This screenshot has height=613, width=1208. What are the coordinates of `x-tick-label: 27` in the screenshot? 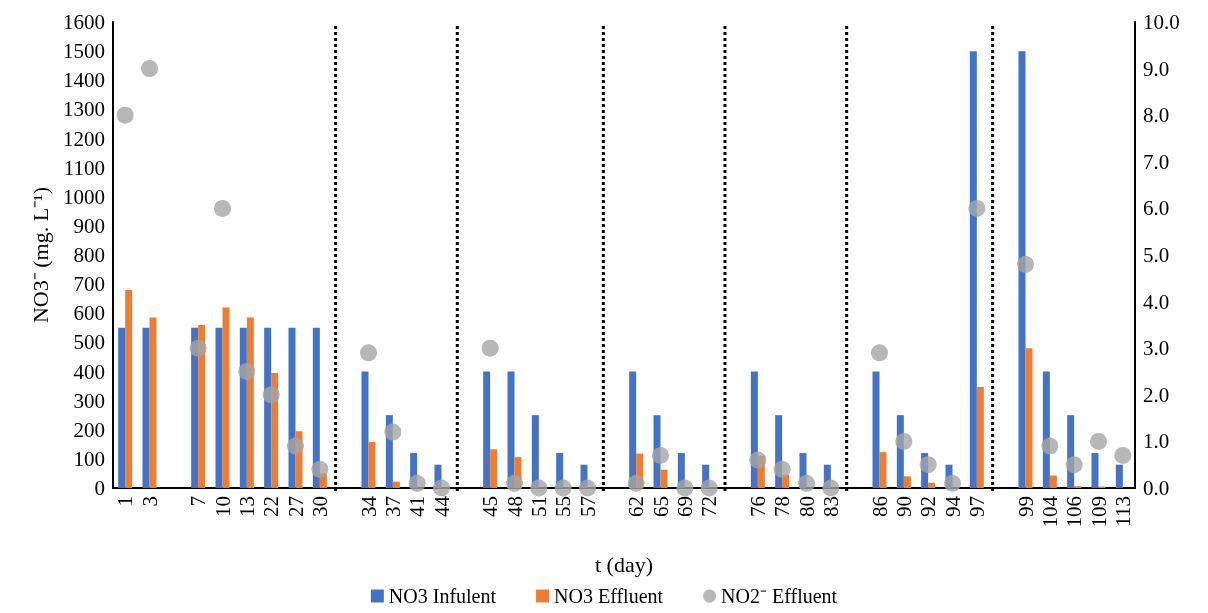 It's located at (295, 506).